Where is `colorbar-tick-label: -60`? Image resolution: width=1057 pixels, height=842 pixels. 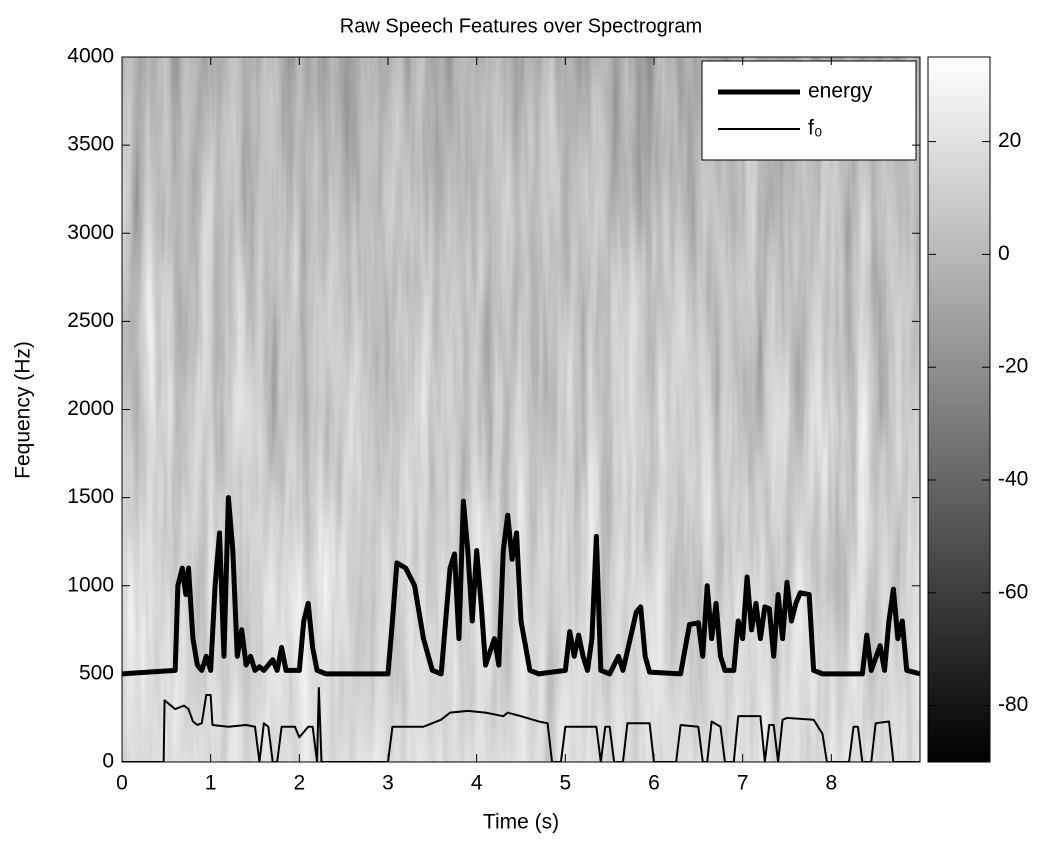
colorbar-tick-label: -60 is located at coordinates (1013, 591).